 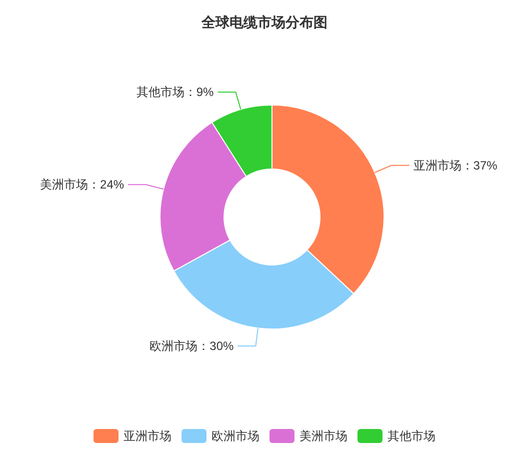 What do you see at coordinates (236, 436) in the screenshot?
I see `legend-label: 欧洲市场` at bounding box center [236, 436].